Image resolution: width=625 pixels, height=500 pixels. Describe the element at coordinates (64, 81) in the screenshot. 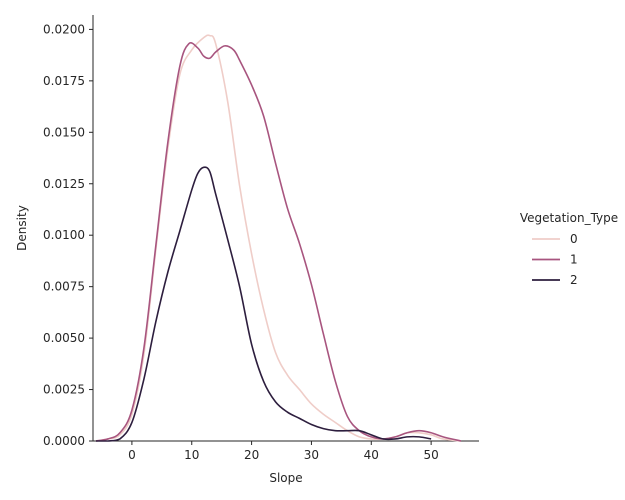

I see `y-tick-label: 0.0175` at that location.